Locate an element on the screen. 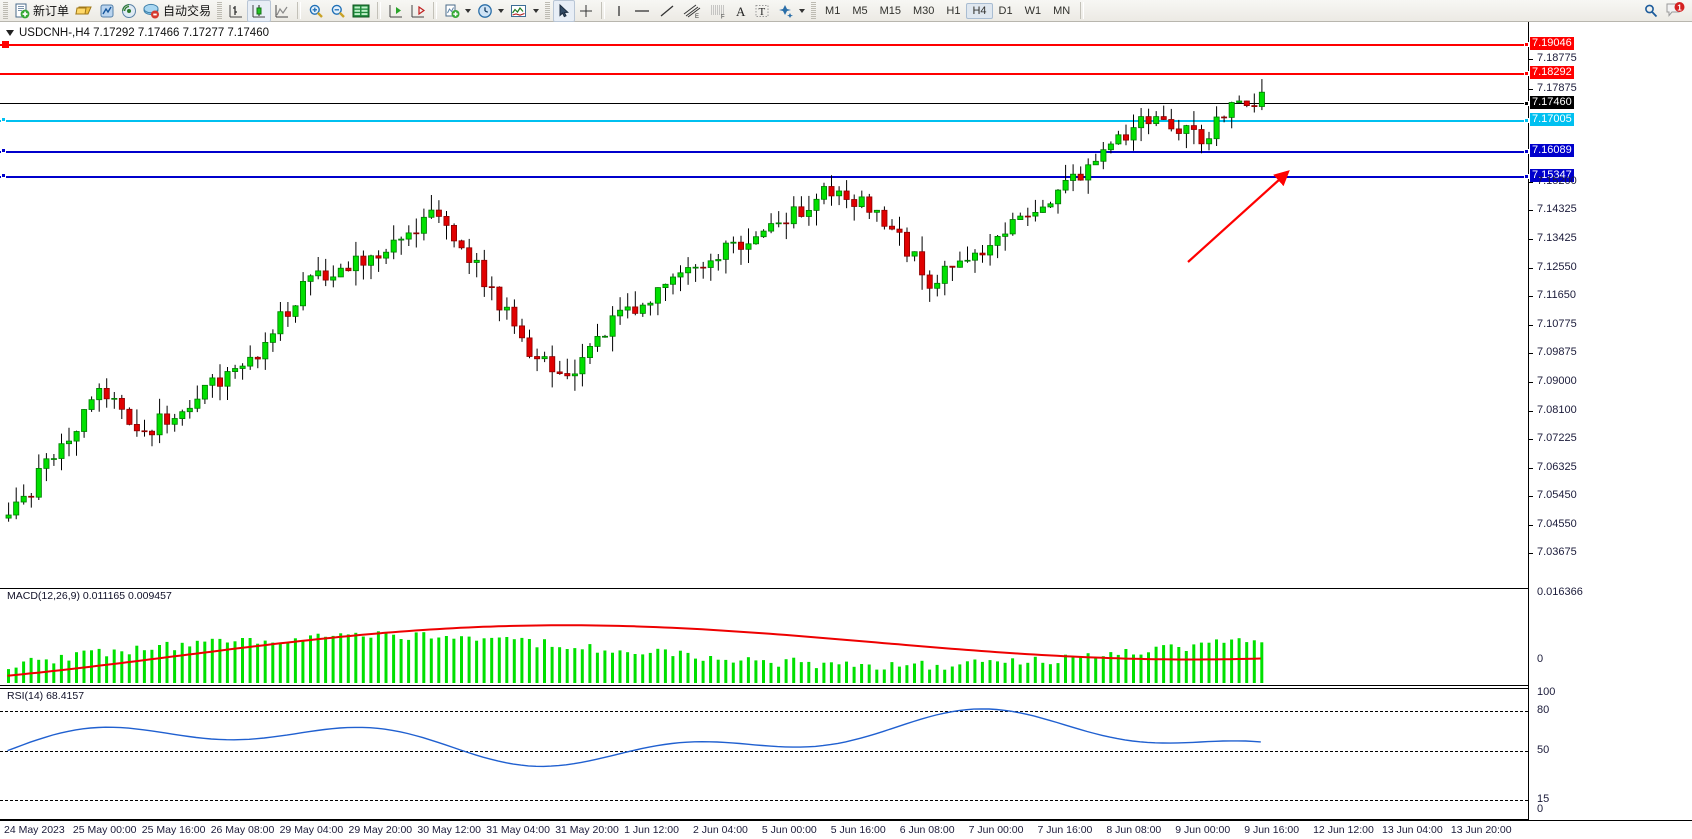 This screenshot has width=1692, height=839. timeframe-m1: M1 is located at coordinates (833, 10).